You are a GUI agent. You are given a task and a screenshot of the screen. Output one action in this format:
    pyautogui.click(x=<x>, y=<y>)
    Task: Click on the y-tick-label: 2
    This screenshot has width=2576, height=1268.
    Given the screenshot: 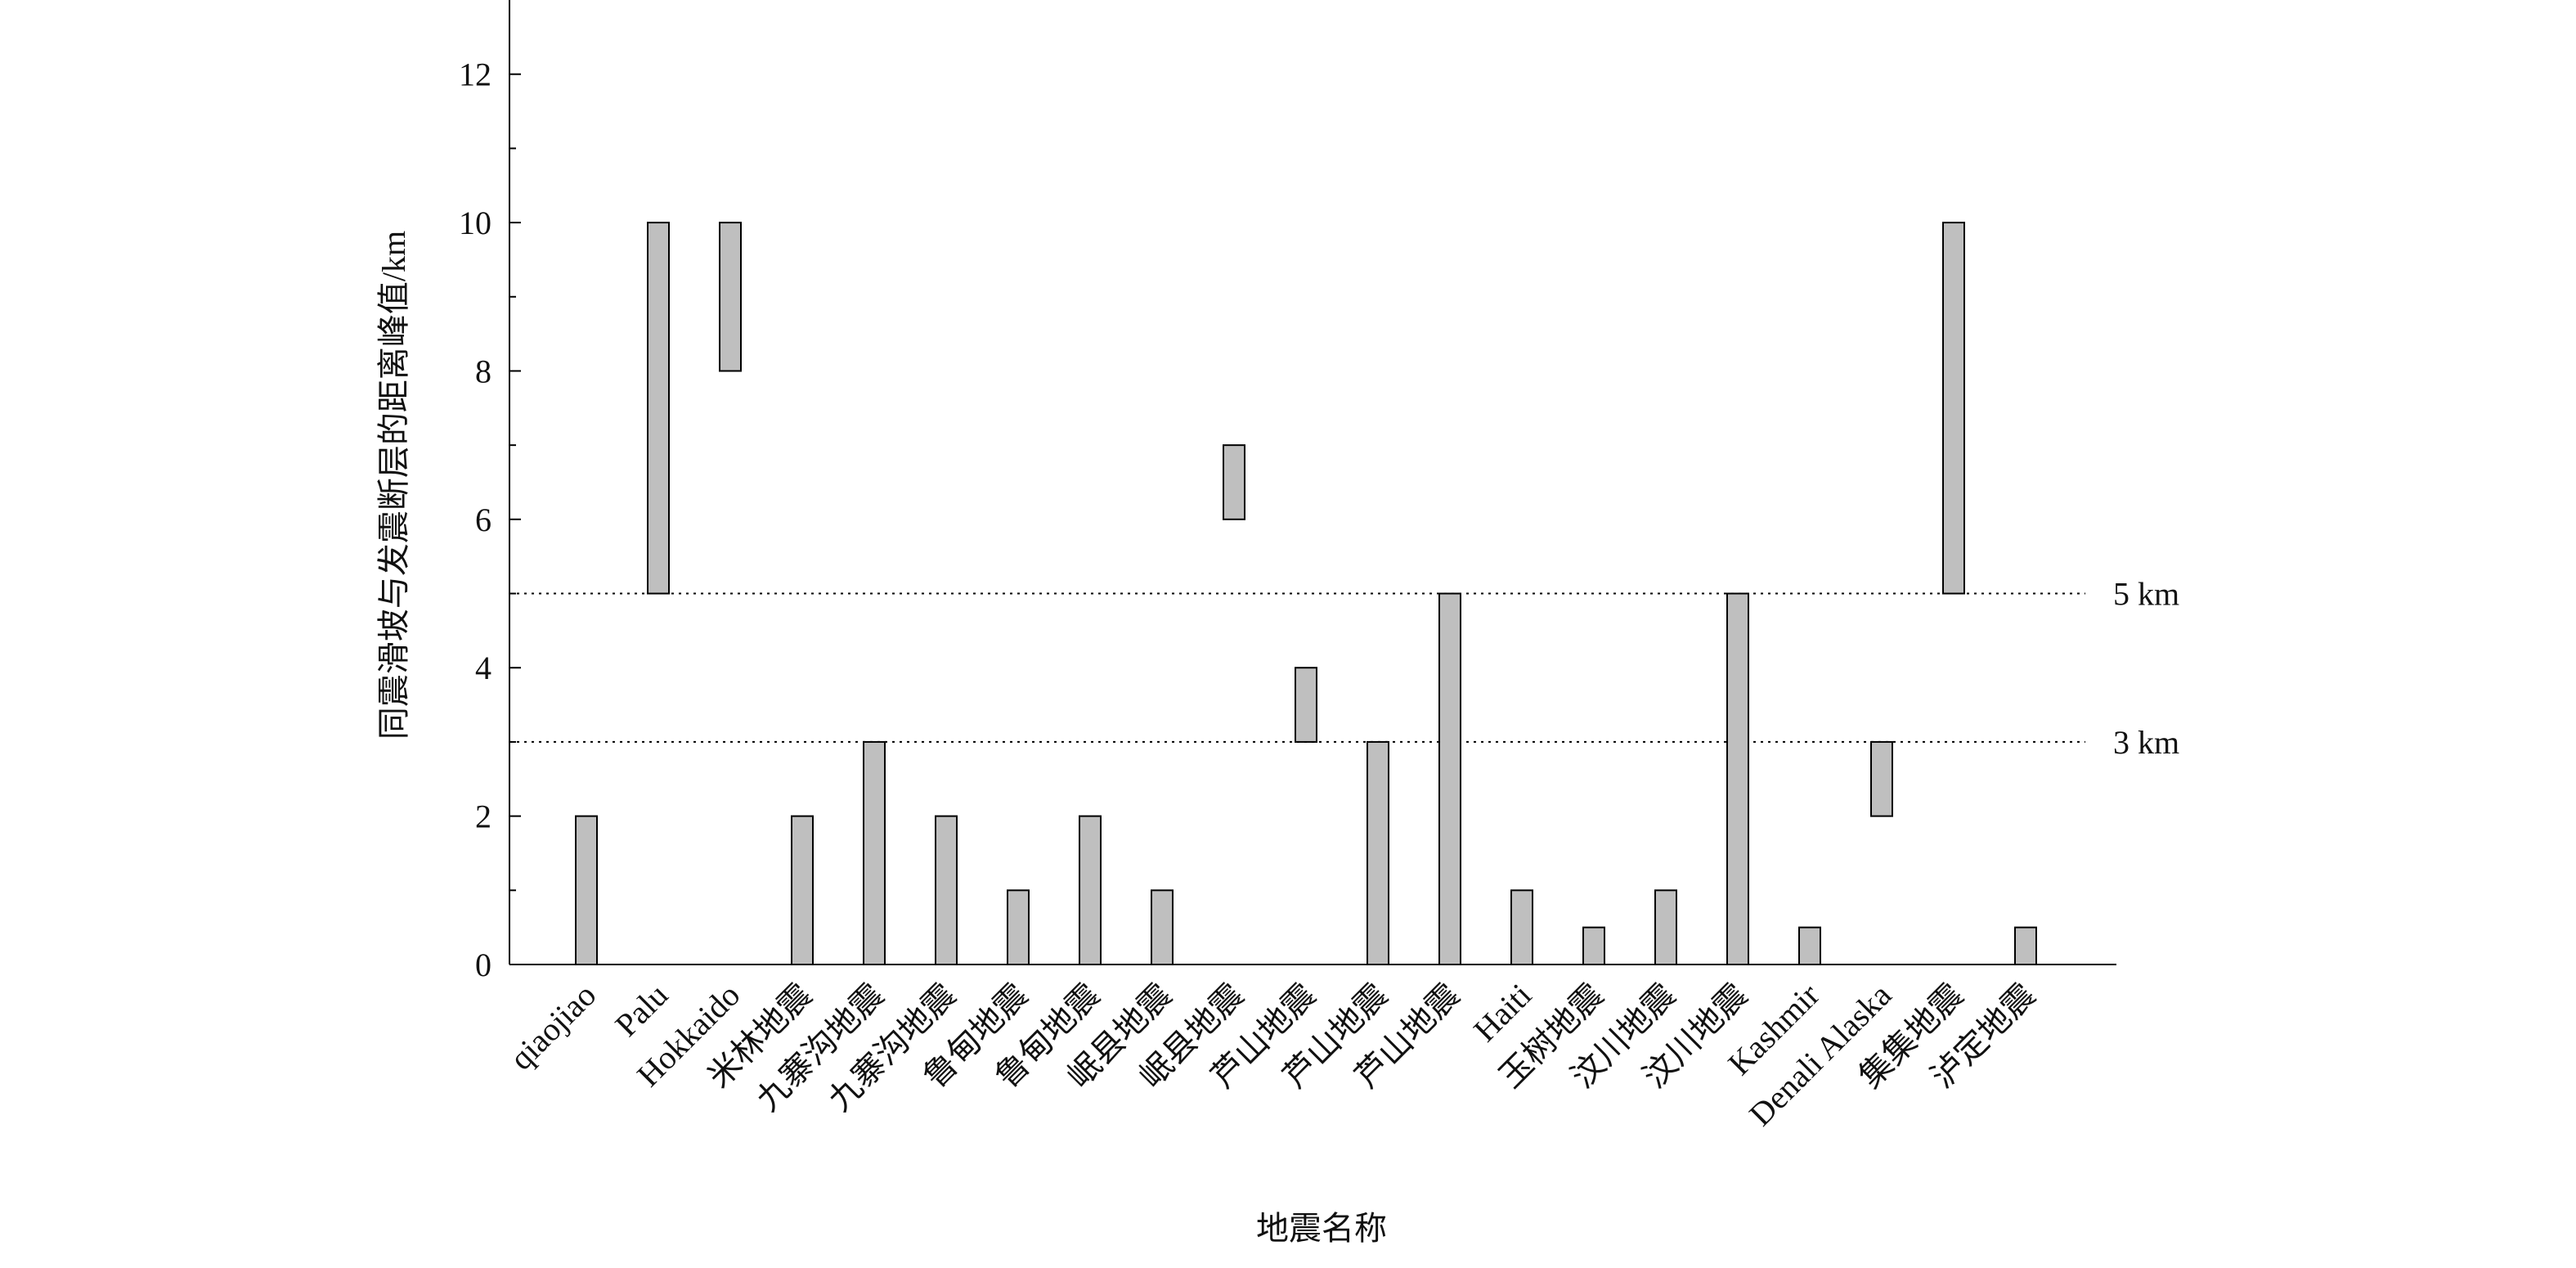 What is the action you would take?
    pyautogui.click(x=483, y=816)
    